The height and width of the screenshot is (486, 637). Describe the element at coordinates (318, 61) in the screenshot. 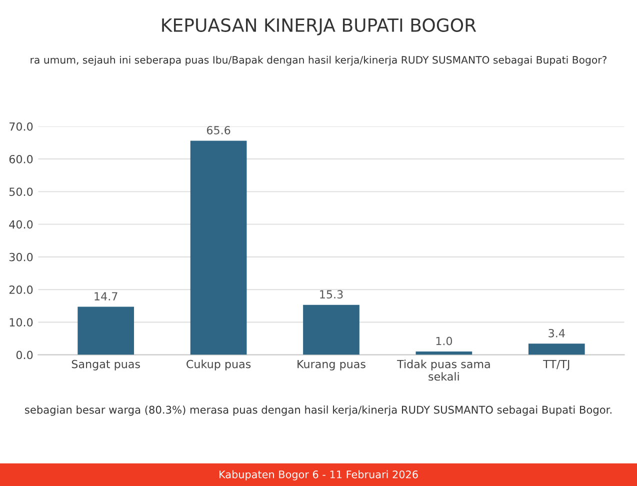

I see `chart-subtitle: ra umum, sejauh ini seberapa puas Ibu/Bapak dengan hasil kerja/kinerja RUDY SUSMANTO sebagai Bupati Bogor?` at that location.